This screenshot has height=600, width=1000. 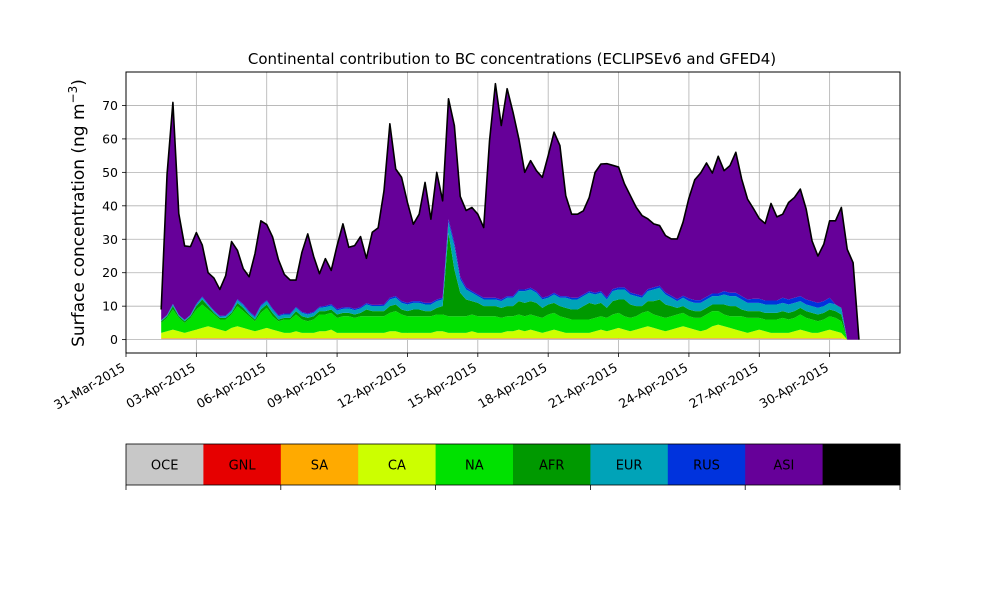 I want to click on legend-swatch-na, so click(x=474, y=464).